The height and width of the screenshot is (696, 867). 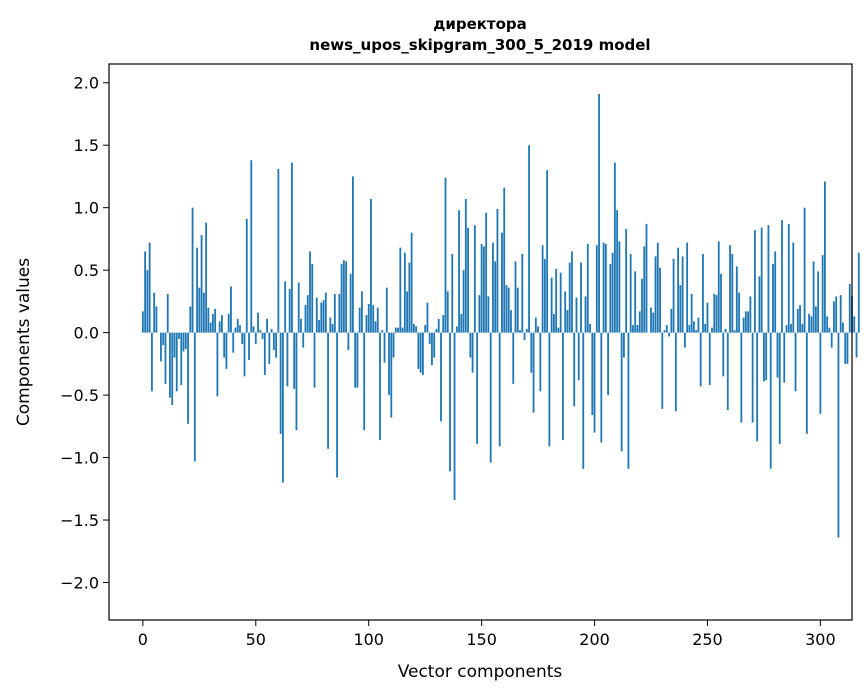 I want to click on y-tick-label: 0.5, so click(x=86, y=270).